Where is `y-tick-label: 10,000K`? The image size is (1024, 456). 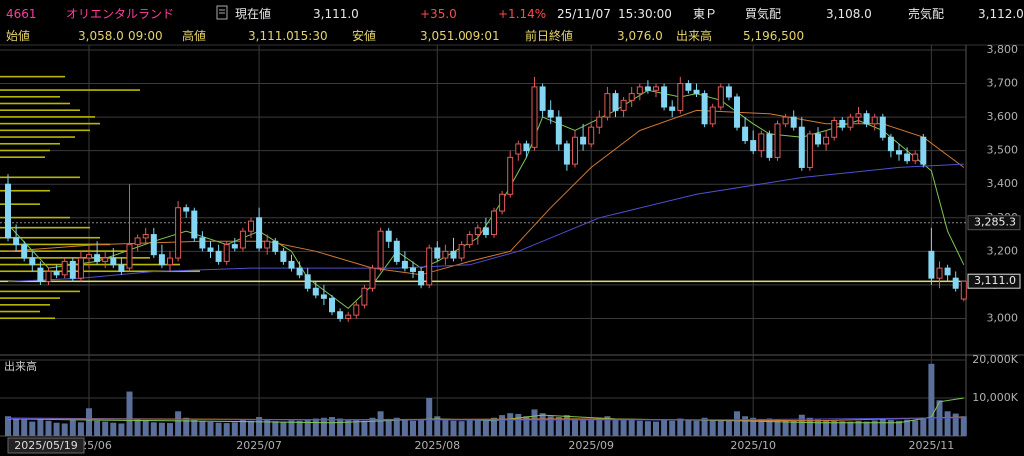 y-tick-label: 10,000K is located at coordinates (995, 397).